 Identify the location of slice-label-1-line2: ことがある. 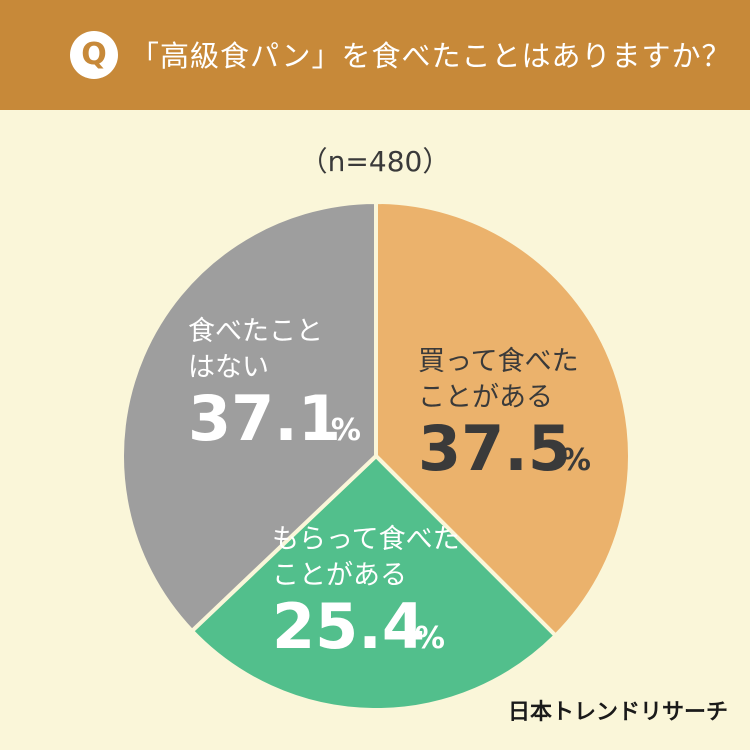
(339, 575).